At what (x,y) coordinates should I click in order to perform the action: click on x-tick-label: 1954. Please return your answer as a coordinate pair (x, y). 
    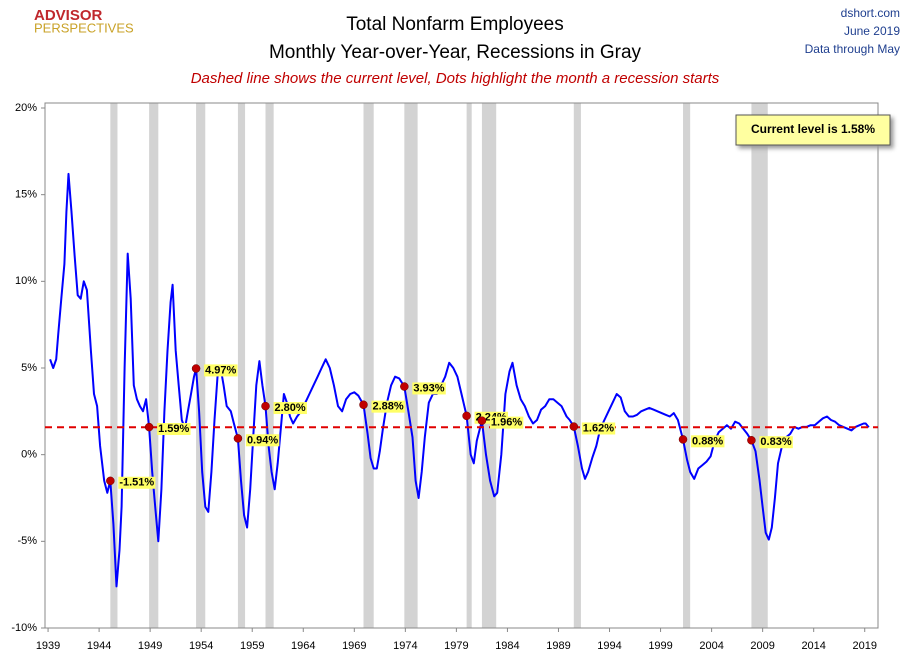
    Looking at the image, I should click on (201, 646).